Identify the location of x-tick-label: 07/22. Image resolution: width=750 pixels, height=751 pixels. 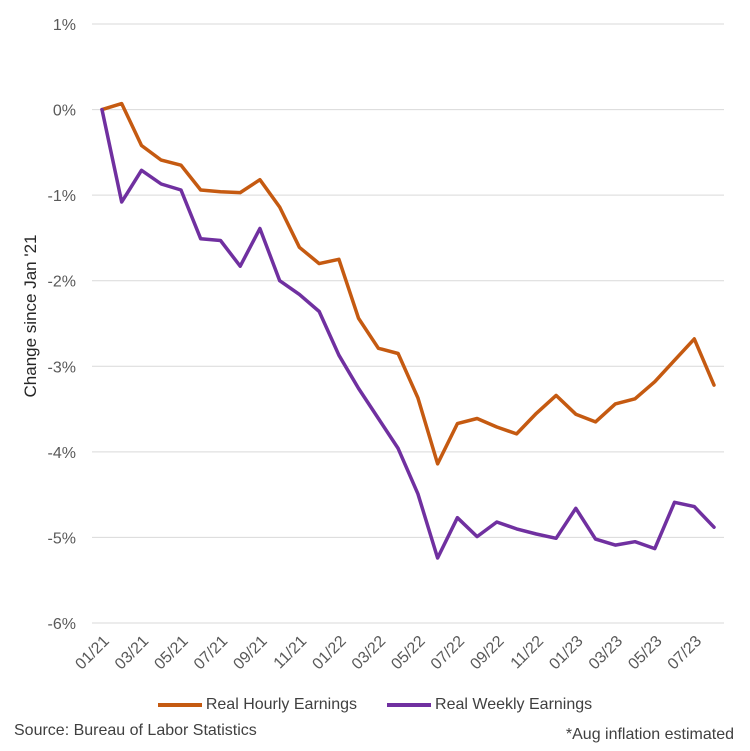
(448, 653).